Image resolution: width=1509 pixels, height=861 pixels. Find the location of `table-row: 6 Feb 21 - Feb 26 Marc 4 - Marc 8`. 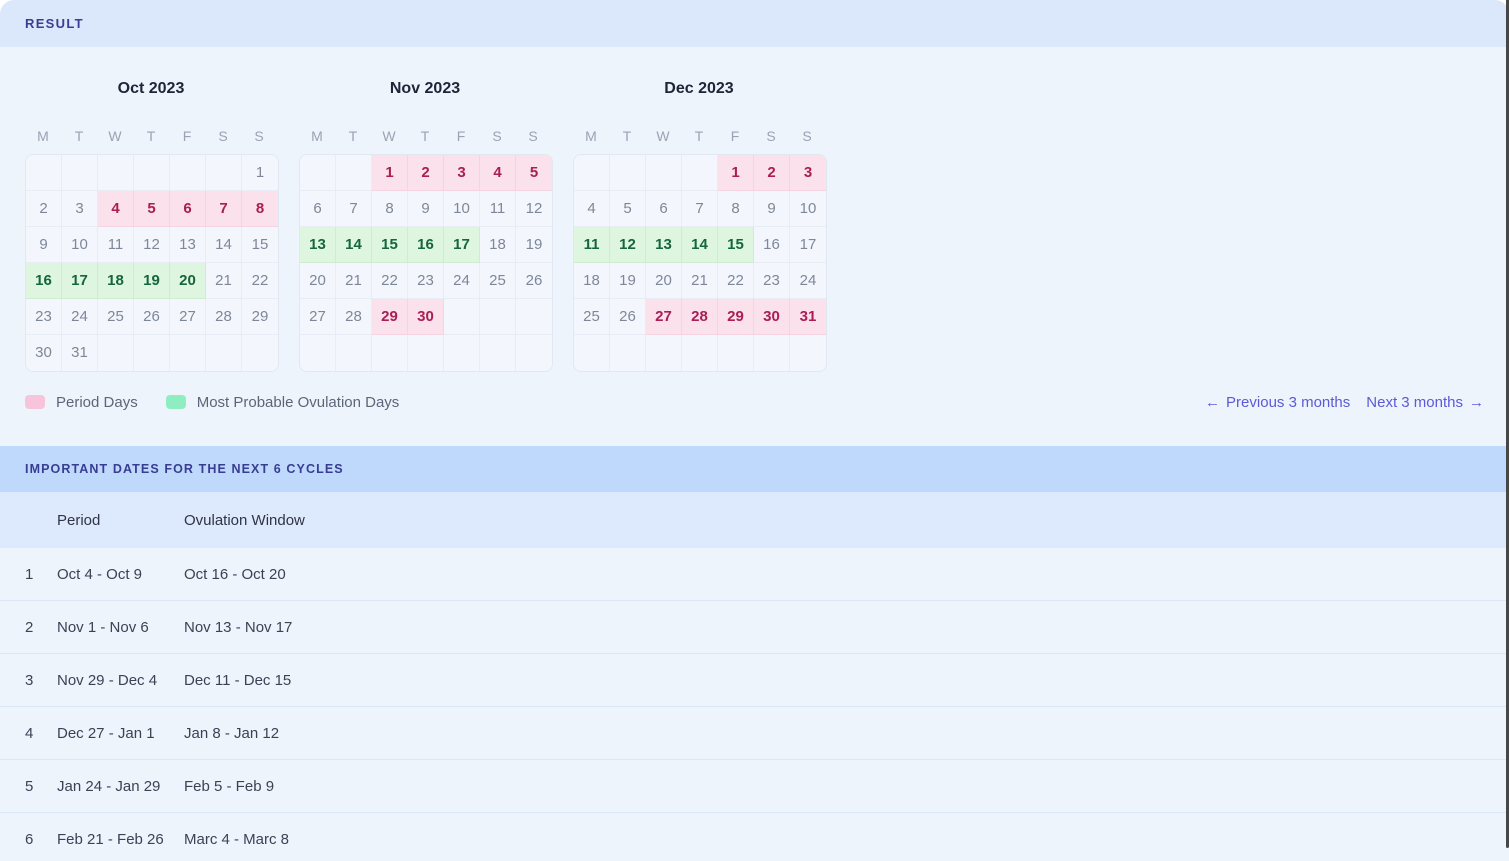

table-row: 6 Feb 21 - Feb 26 Marc 4 - Marc 8 is located at coordinates (754, 837).